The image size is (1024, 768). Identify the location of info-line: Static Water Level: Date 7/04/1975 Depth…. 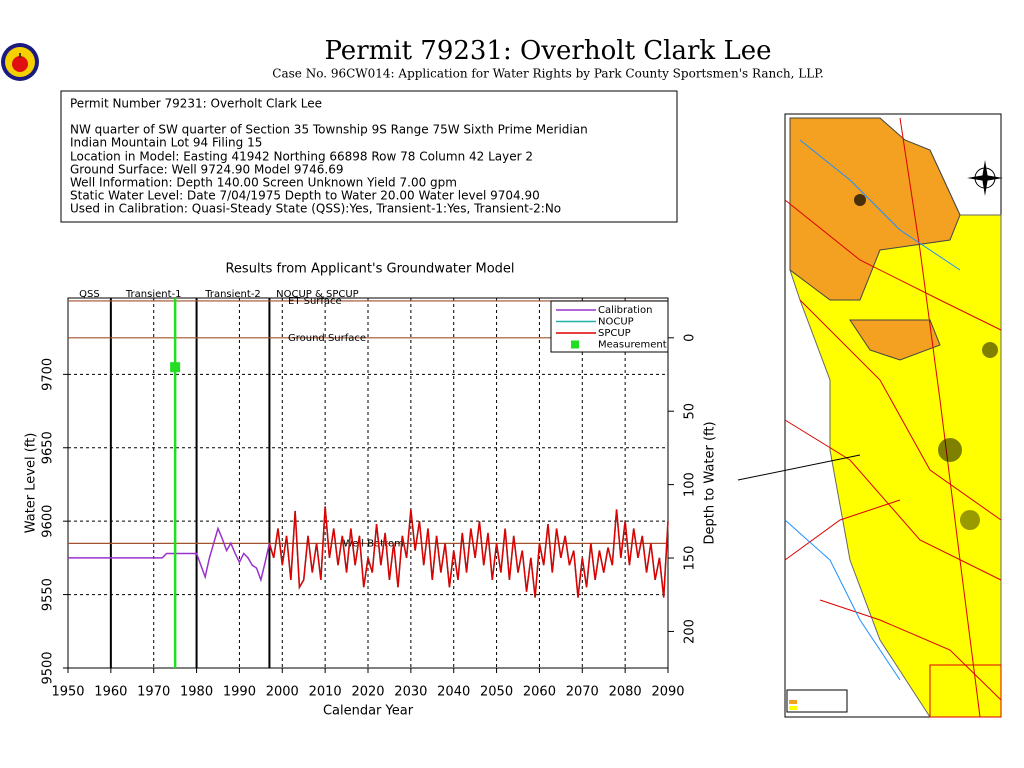
(305, 196).